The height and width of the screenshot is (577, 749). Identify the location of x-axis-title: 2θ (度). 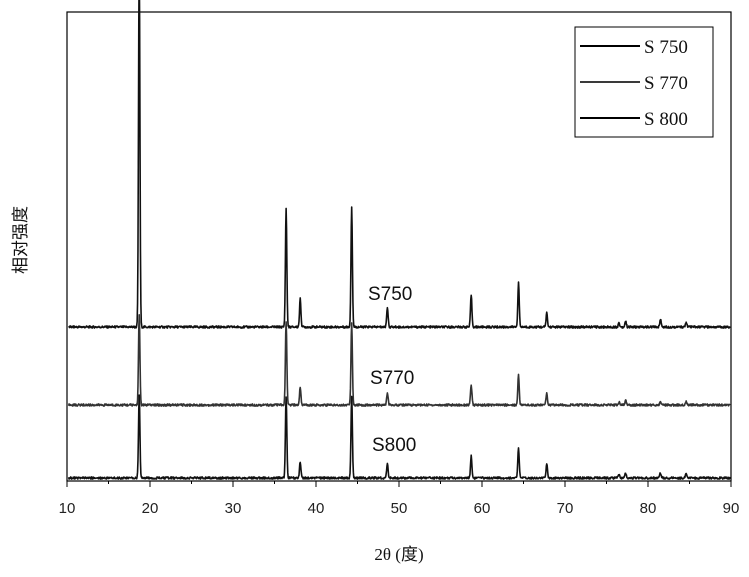
(398, 554).